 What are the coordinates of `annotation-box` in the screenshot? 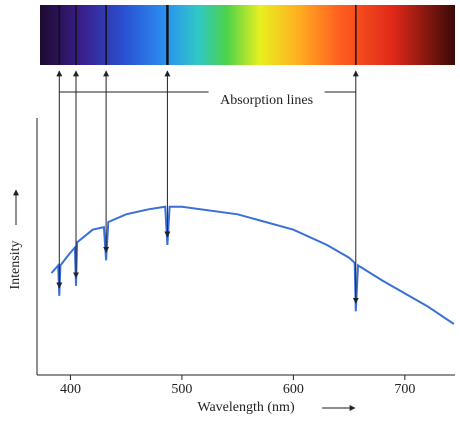 It's located at (266, 92).